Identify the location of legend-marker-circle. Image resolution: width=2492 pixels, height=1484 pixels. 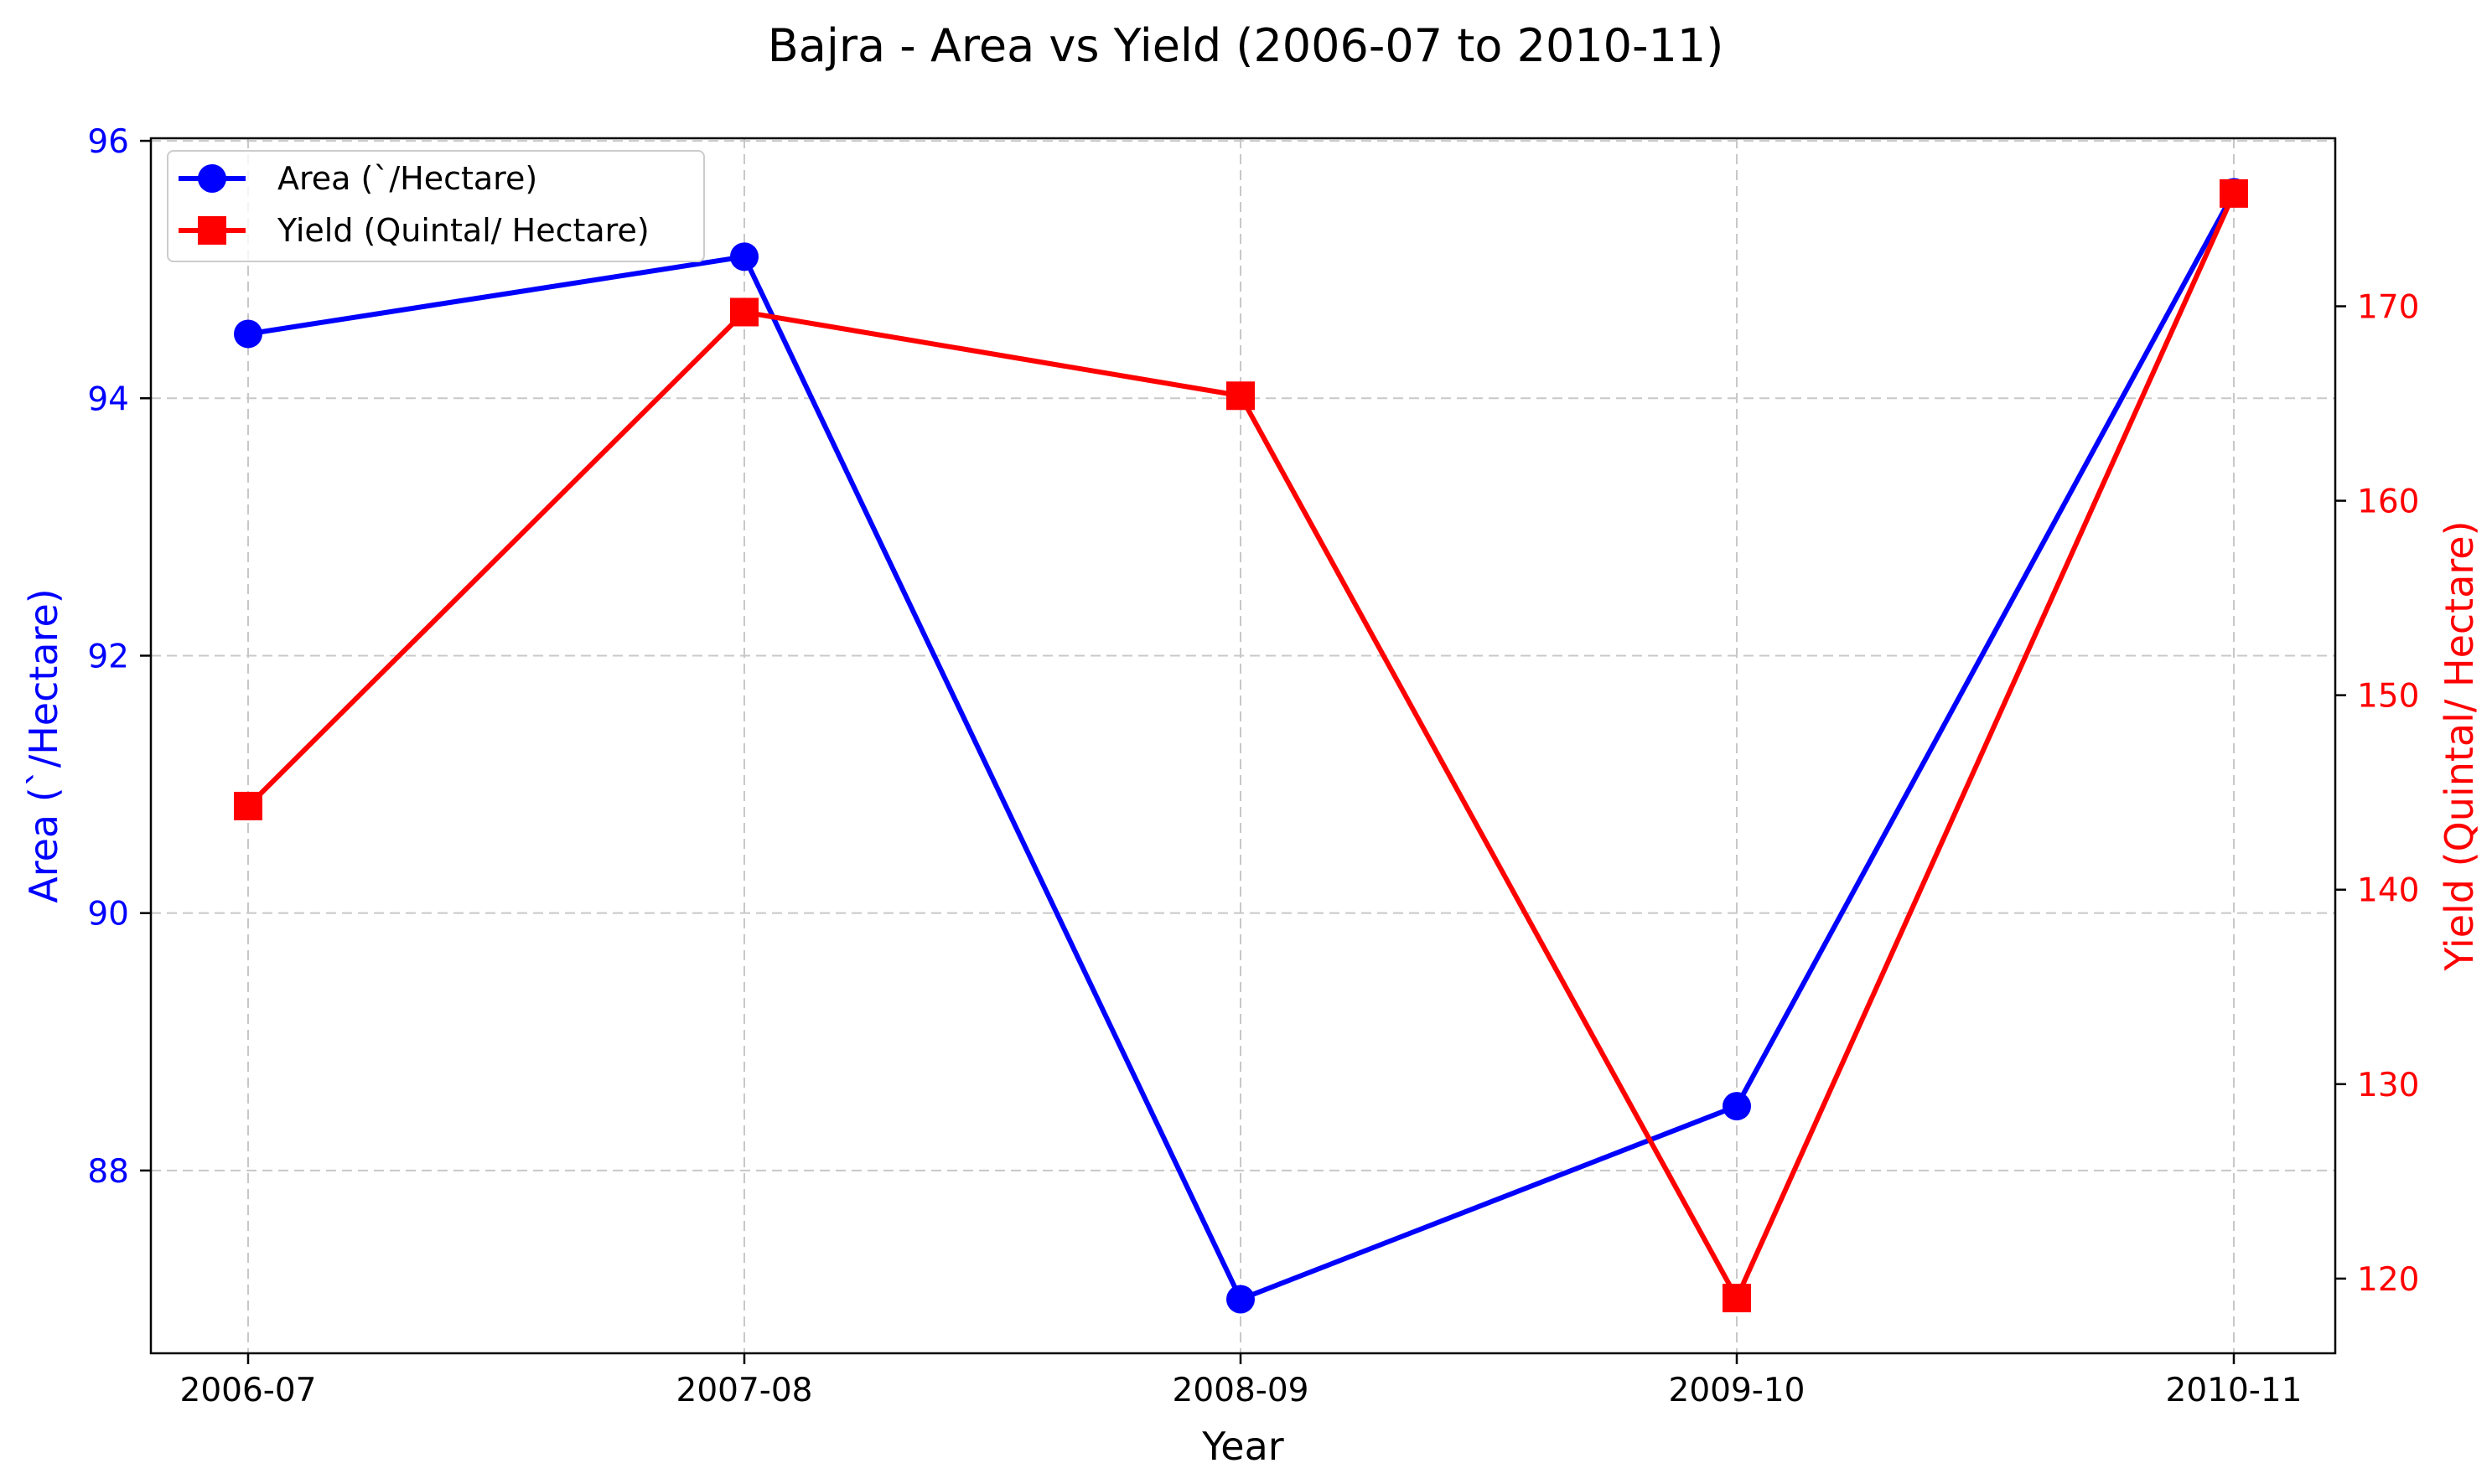
(212, 178).